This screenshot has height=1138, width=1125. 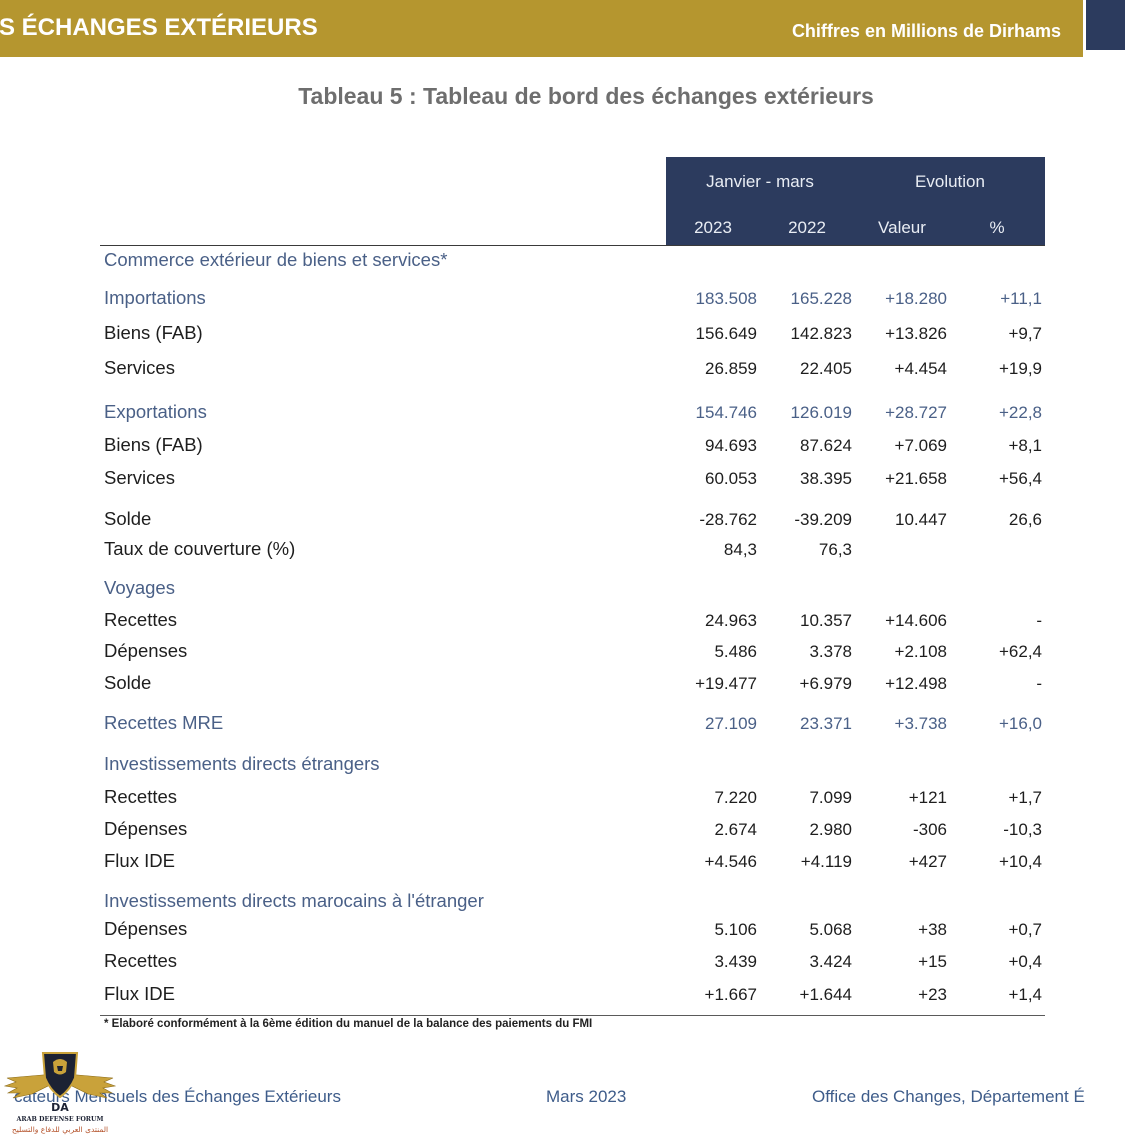 I want to click on value-2022: +4.119, so click(x=826, y=861).